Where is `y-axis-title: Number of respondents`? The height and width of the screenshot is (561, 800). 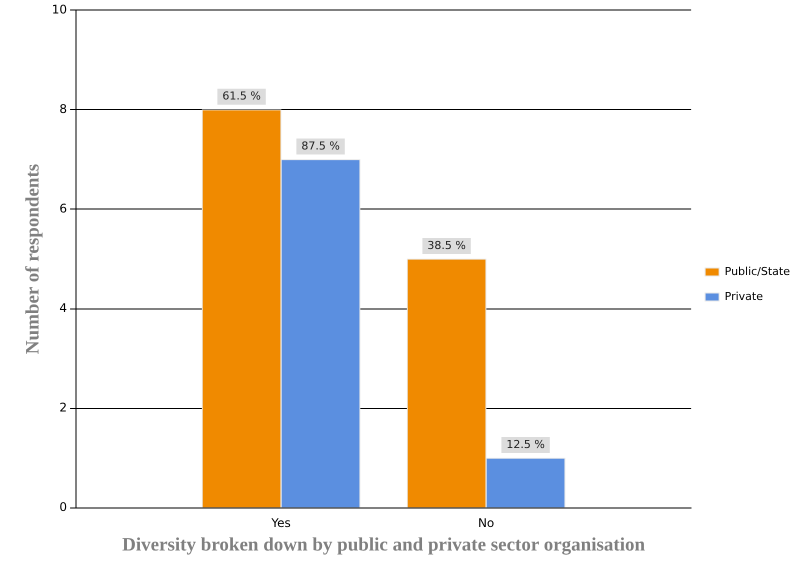 y-axis-title: Number of respondents is located at coordinates (33, 259).